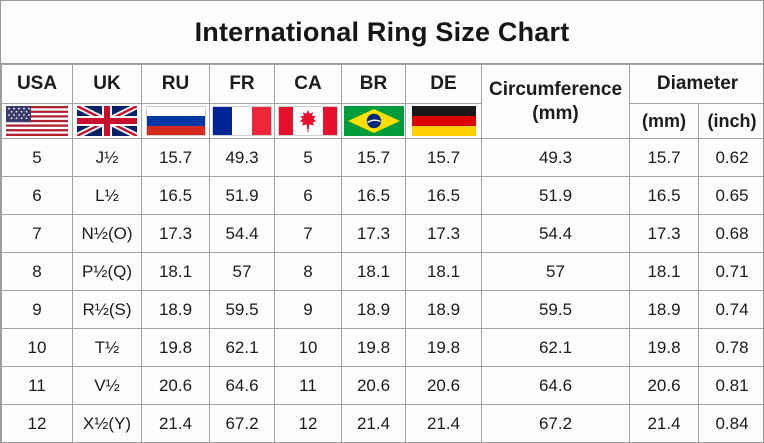  I want to click on cell: T½, so click(107, 347).